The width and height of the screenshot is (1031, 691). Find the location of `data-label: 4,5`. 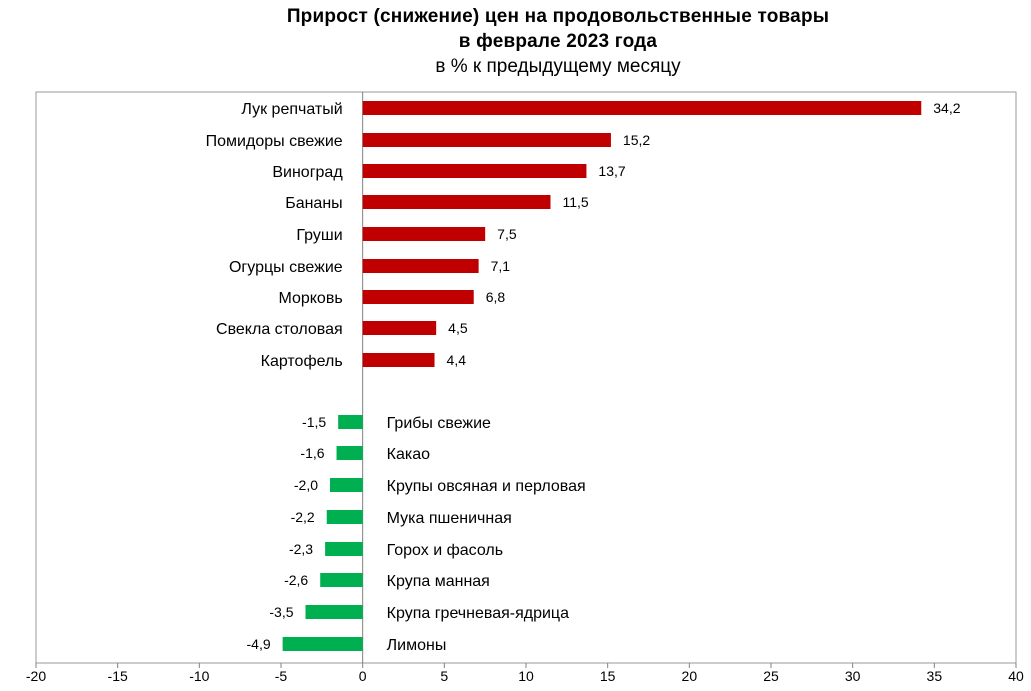

data-label: 4,5 is located at coordinates (458, 328).